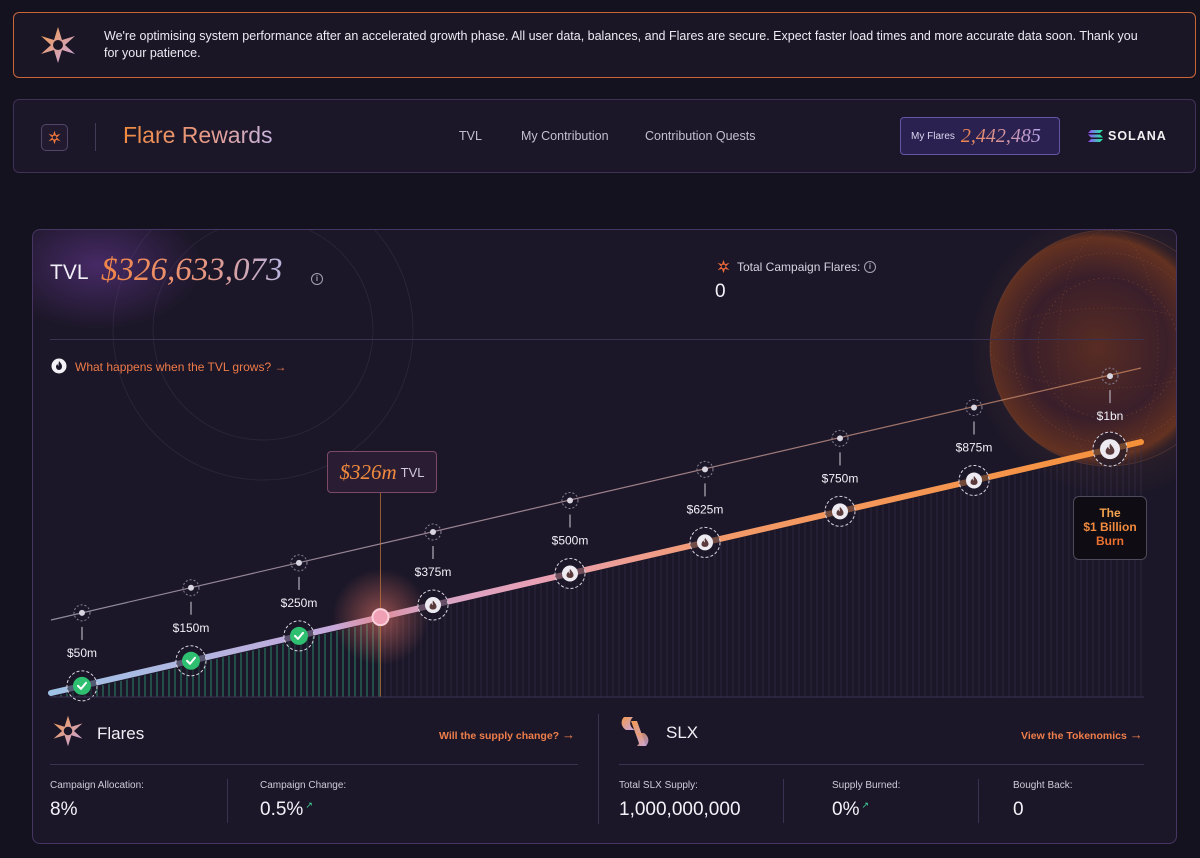  What do you see at coordinates (282, 809) in the screenshot?
I see `campaign-change-value: 0.5%` at bounding box center [282, 809].